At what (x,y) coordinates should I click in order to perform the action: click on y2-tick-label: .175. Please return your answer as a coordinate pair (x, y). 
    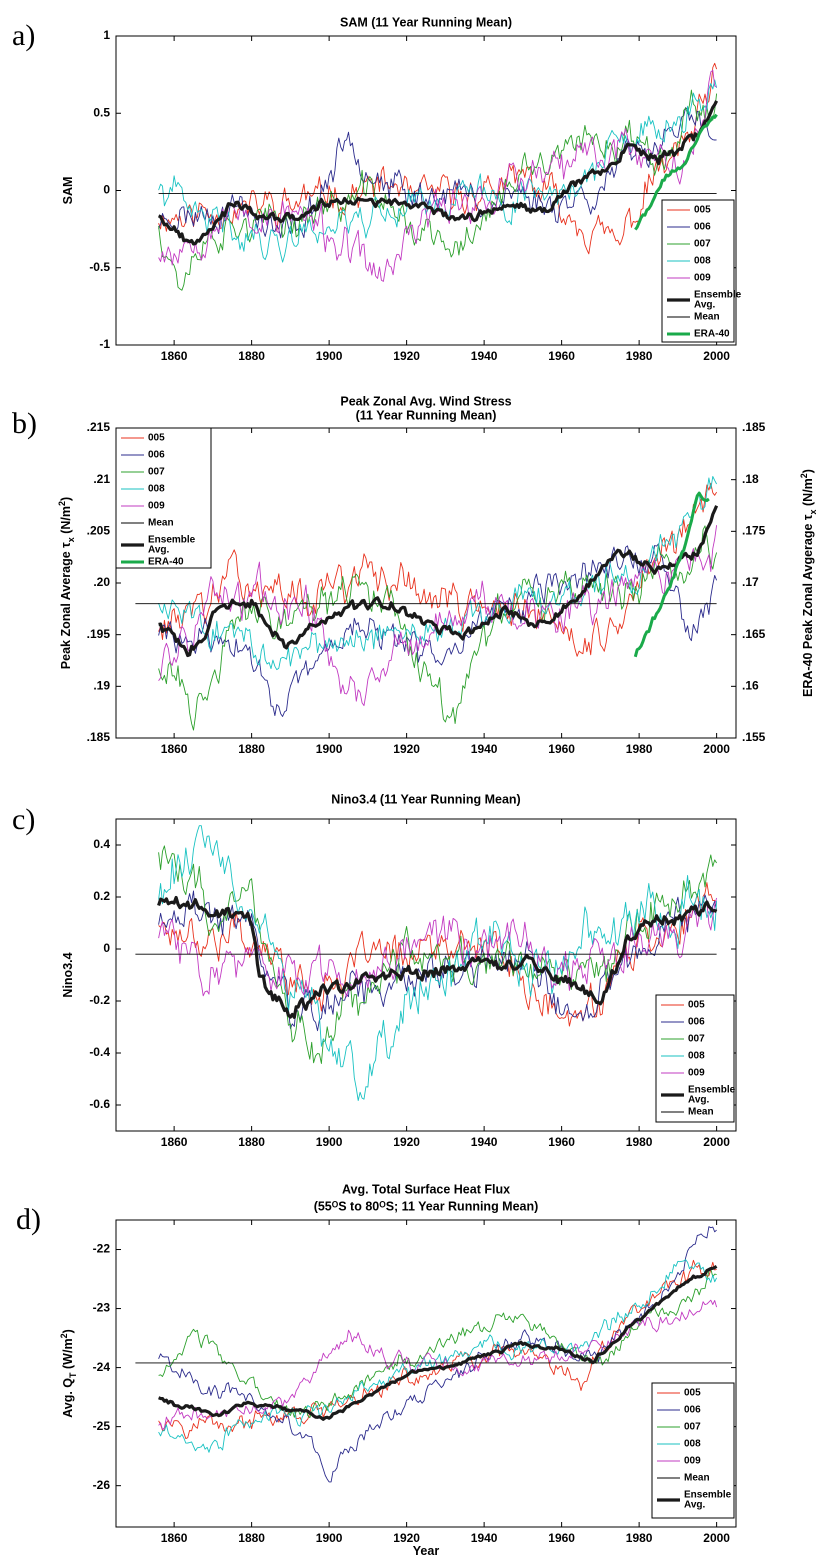
    Looking at the image, I should click on (754, 531).